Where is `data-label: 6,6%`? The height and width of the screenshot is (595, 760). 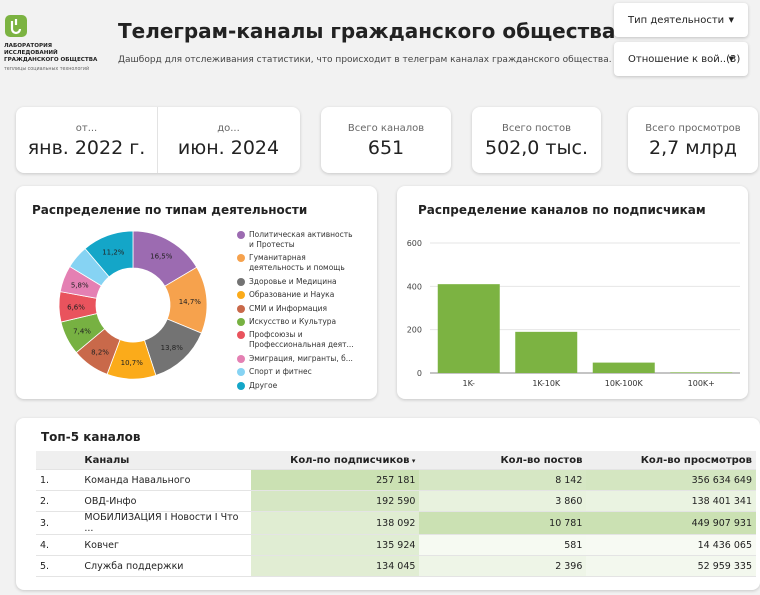
data-label: 6,6% is located at coordinates (76, 307).